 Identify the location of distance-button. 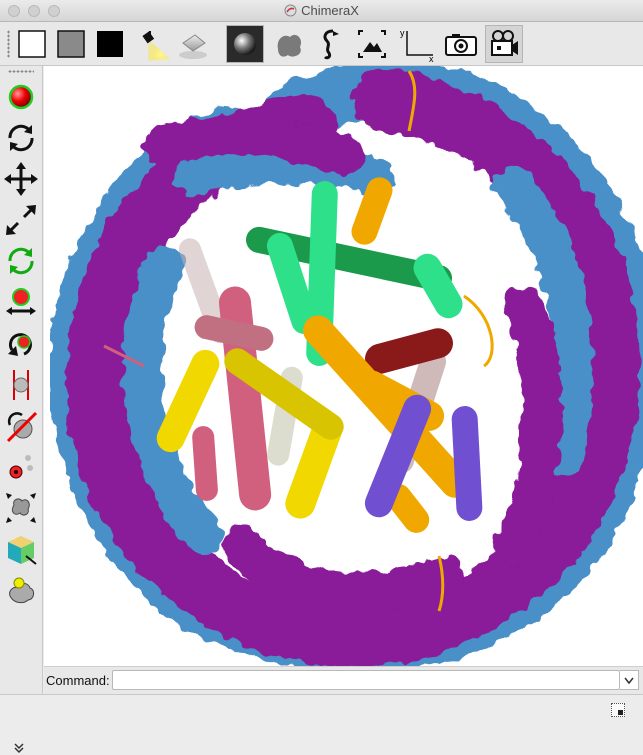
(21, 385).